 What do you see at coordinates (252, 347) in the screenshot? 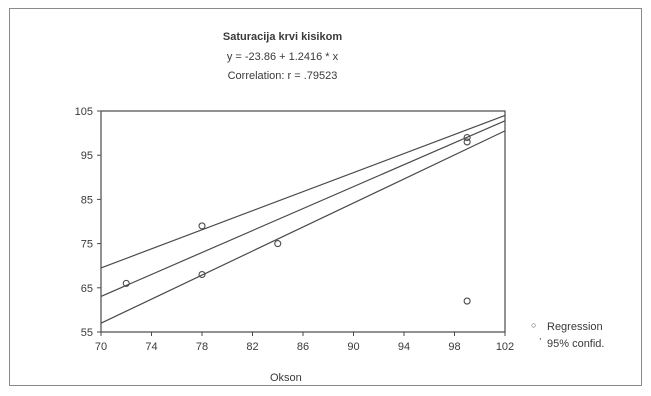
I see `x-tick-label: 82` at bounding box center [252, 347].